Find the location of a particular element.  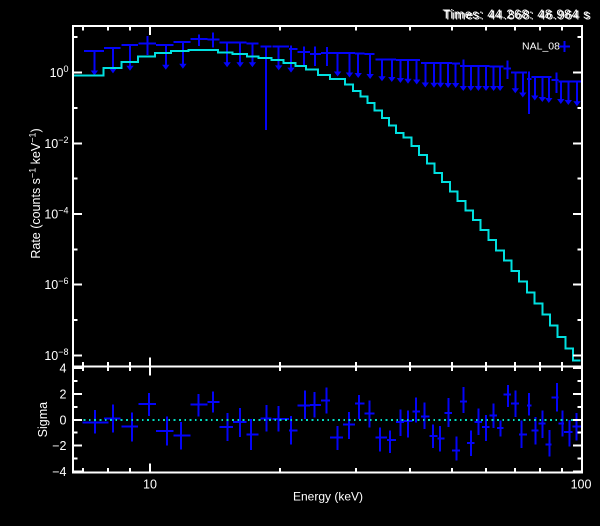

svg-text: Times: 44.868: 46.964 s is located at coordinates (517, 16).